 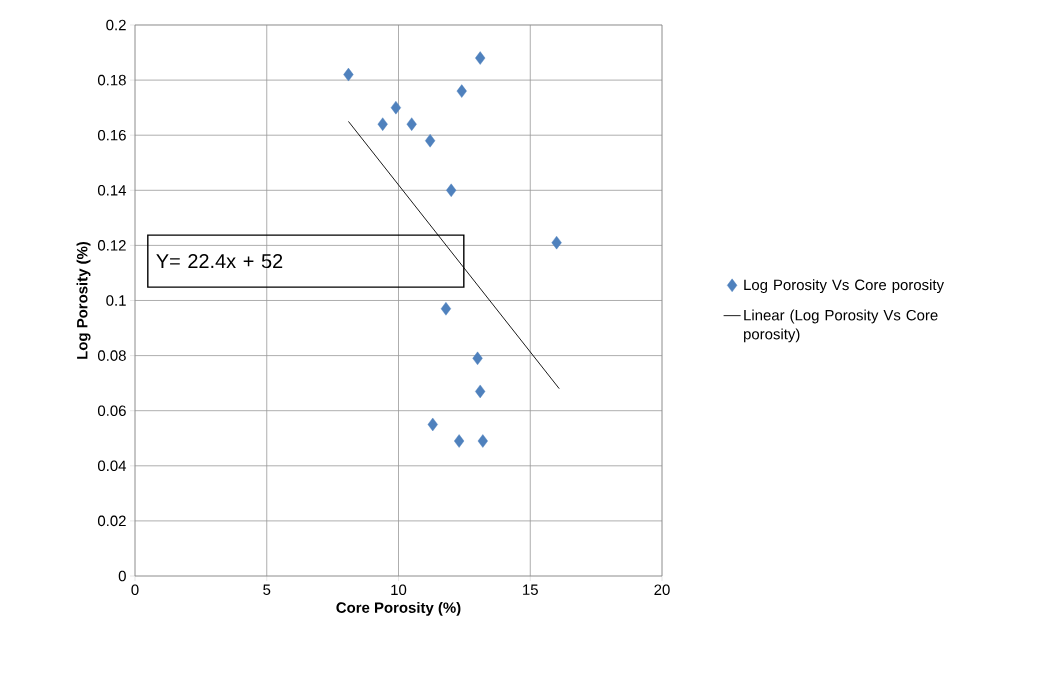 What do you see at coordinates (219, 261) in the screenshot?
I see `annotation: Y= 22.4x + 52` at bounding box center [219, 261].